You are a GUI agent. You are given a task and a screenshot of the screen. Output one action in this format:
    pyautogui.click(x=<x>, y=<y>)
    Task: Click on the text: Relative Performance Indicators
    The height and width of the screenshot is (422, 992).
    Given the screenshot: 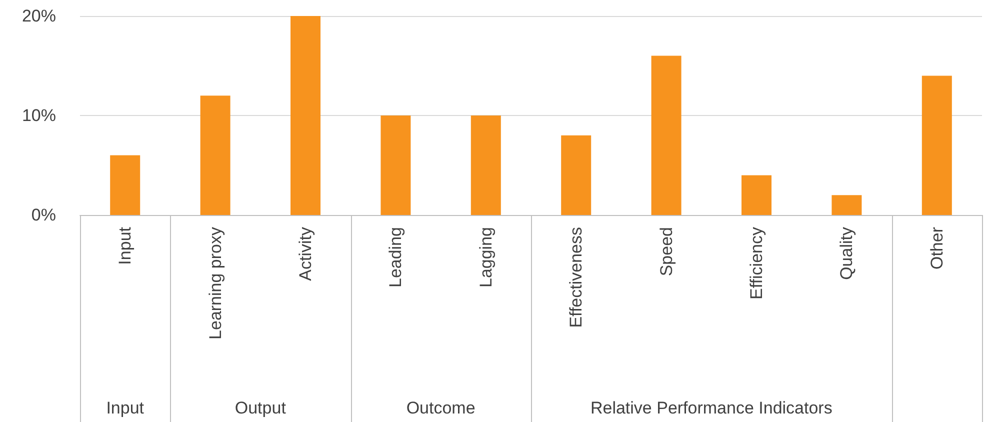 What is the action you would take?
    pyautogui.click(x=711, y=408)
    